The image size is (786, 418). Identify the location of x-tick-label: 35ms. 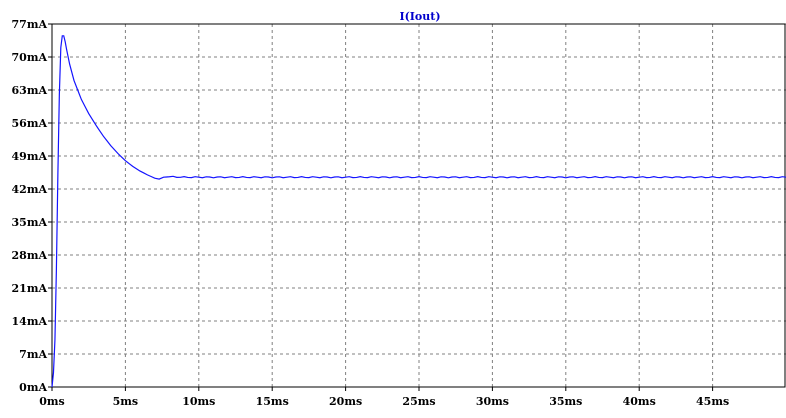
(565, 401).